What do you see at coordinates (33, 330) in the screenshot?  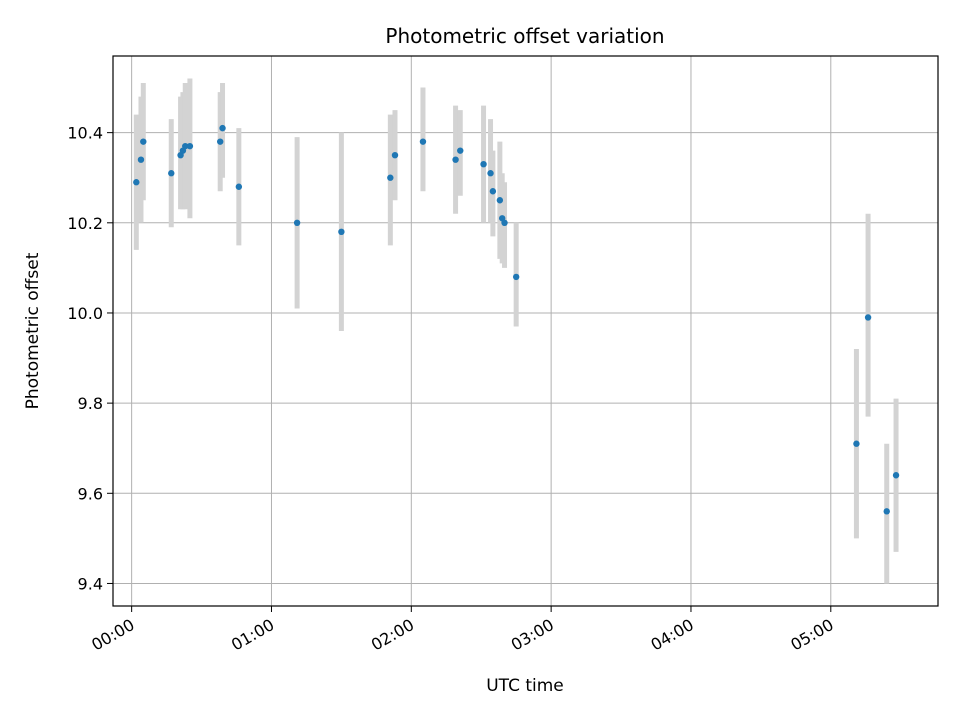 I see `y-axis-label: Photometric offset` at bounding box center [33, 330].